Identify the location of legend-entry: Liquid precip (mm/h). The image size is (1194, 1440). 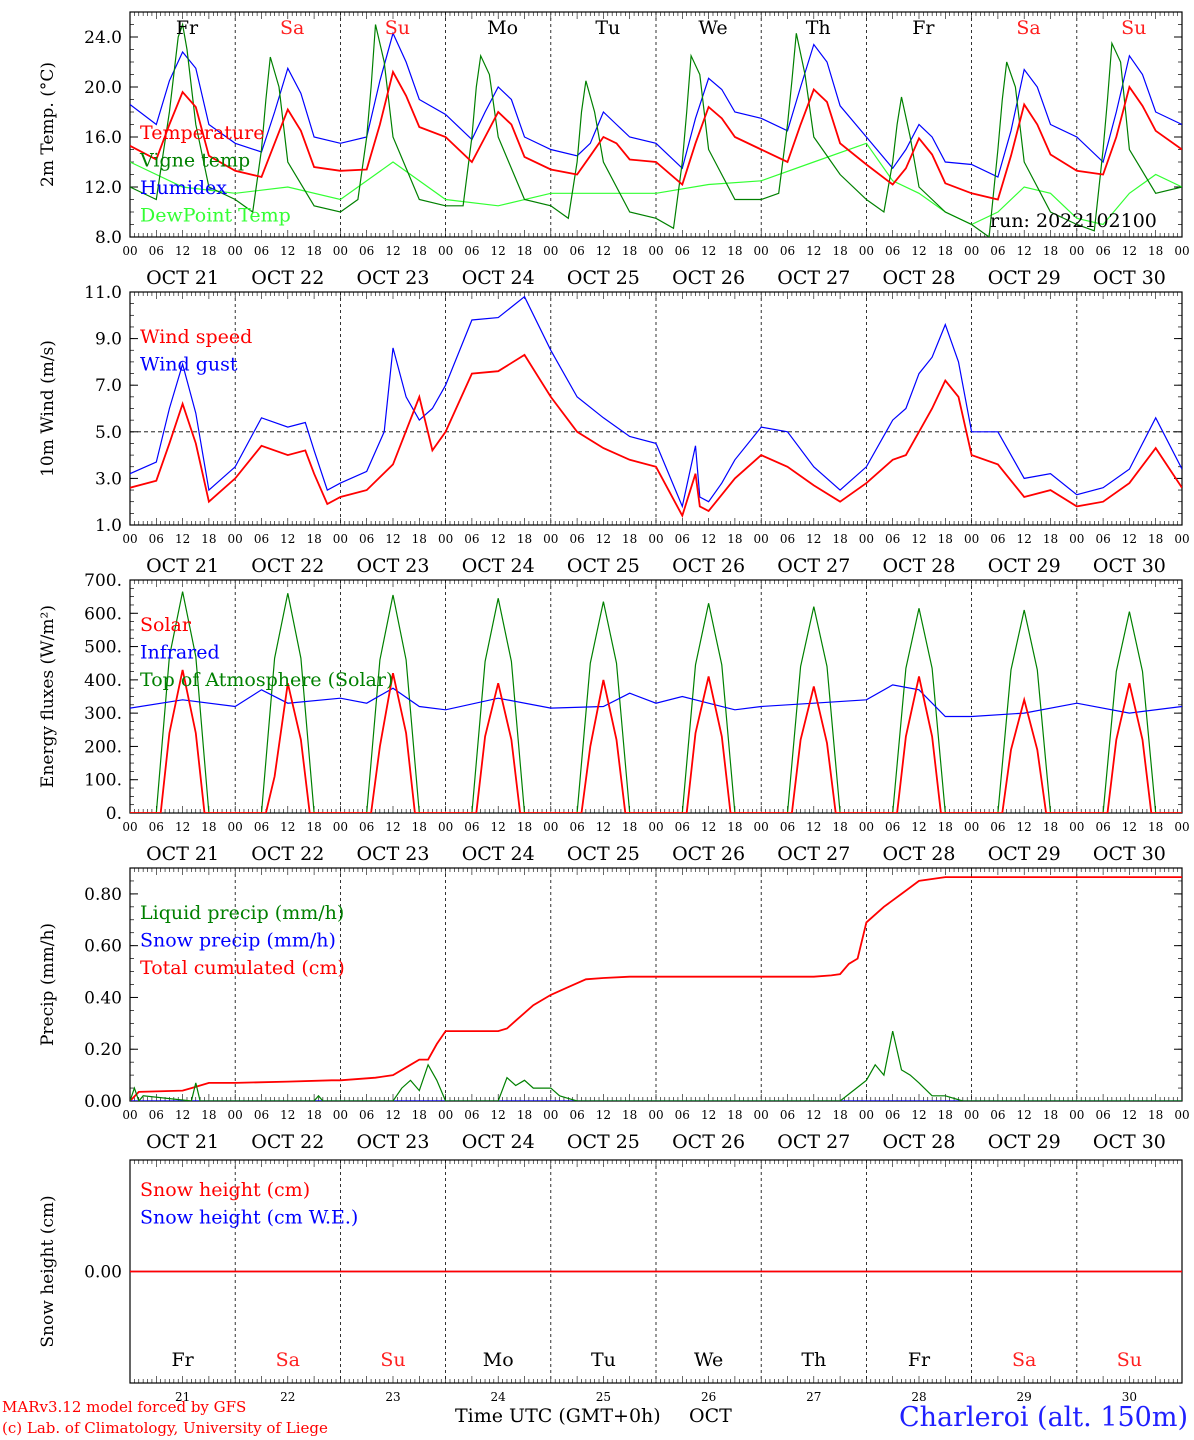
(242, 913).